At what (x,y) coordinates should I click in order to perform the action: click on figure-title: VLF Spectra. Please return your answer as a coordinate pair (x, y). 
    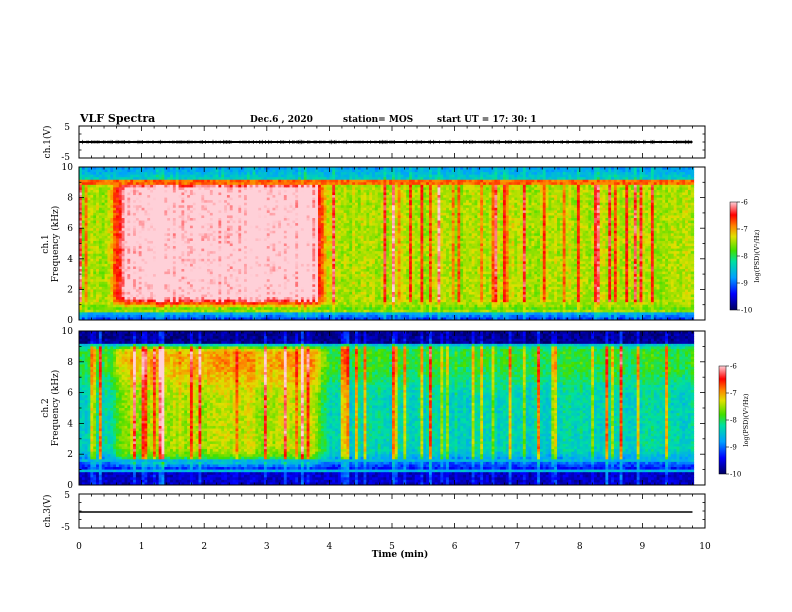
    Looking at the image, I should click on (117, 118).